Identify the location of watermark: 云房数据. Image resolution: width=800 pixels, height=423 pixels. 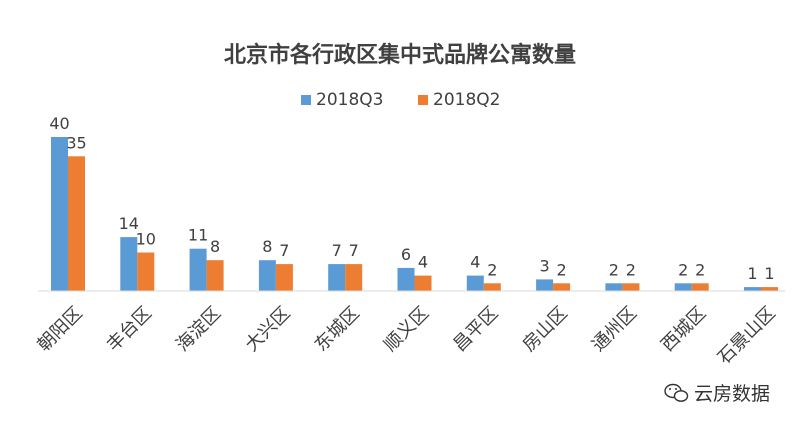
(717, 394).